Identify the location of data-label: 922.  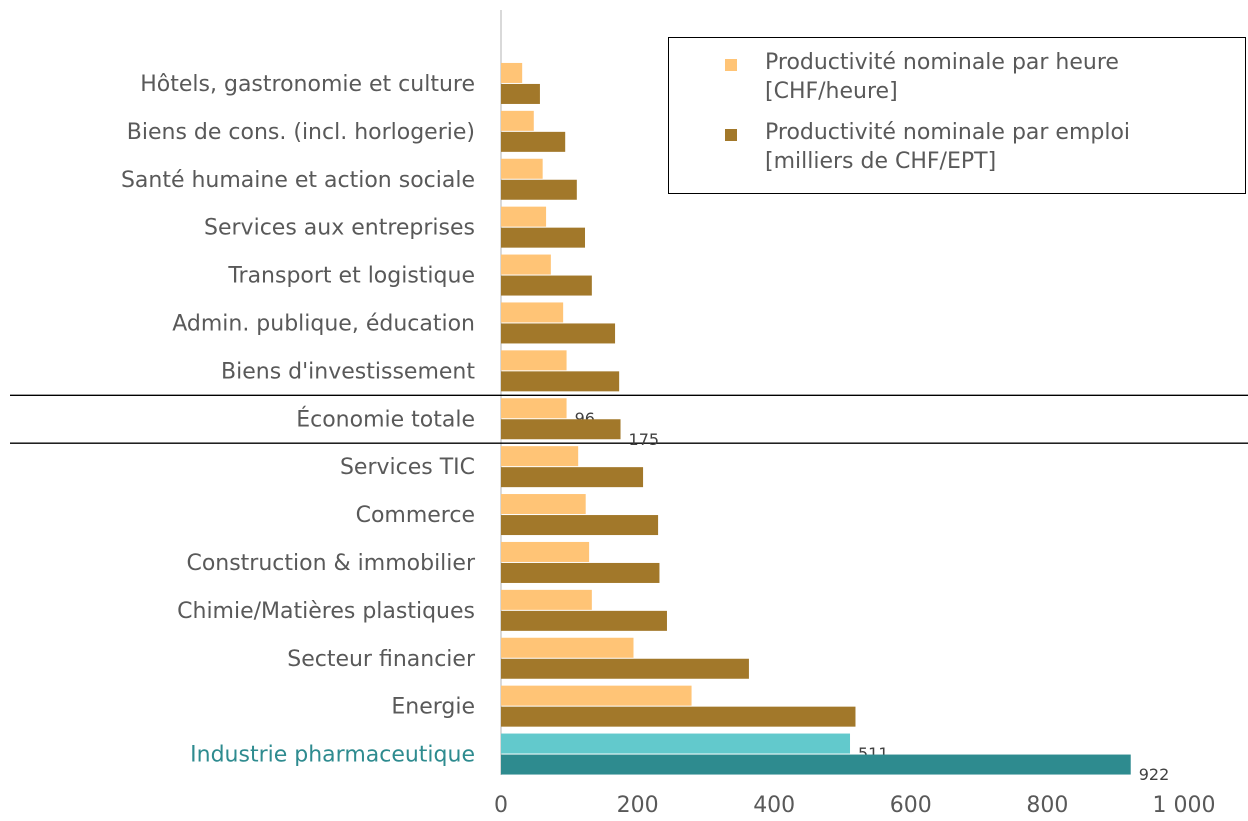
(1154, 774).